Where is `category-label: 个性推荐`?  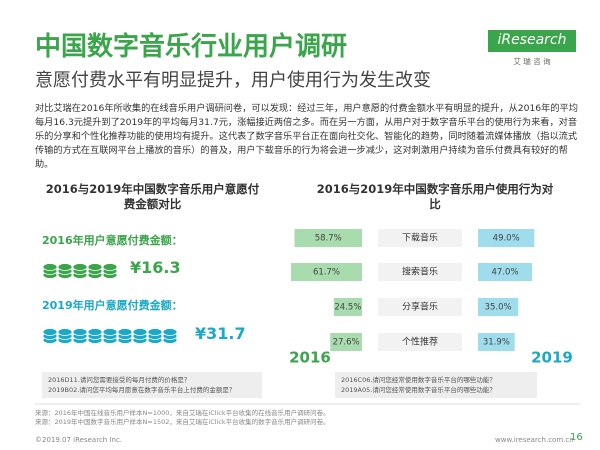
category-label: 个性推荐 is located at coordinates (420, 342).